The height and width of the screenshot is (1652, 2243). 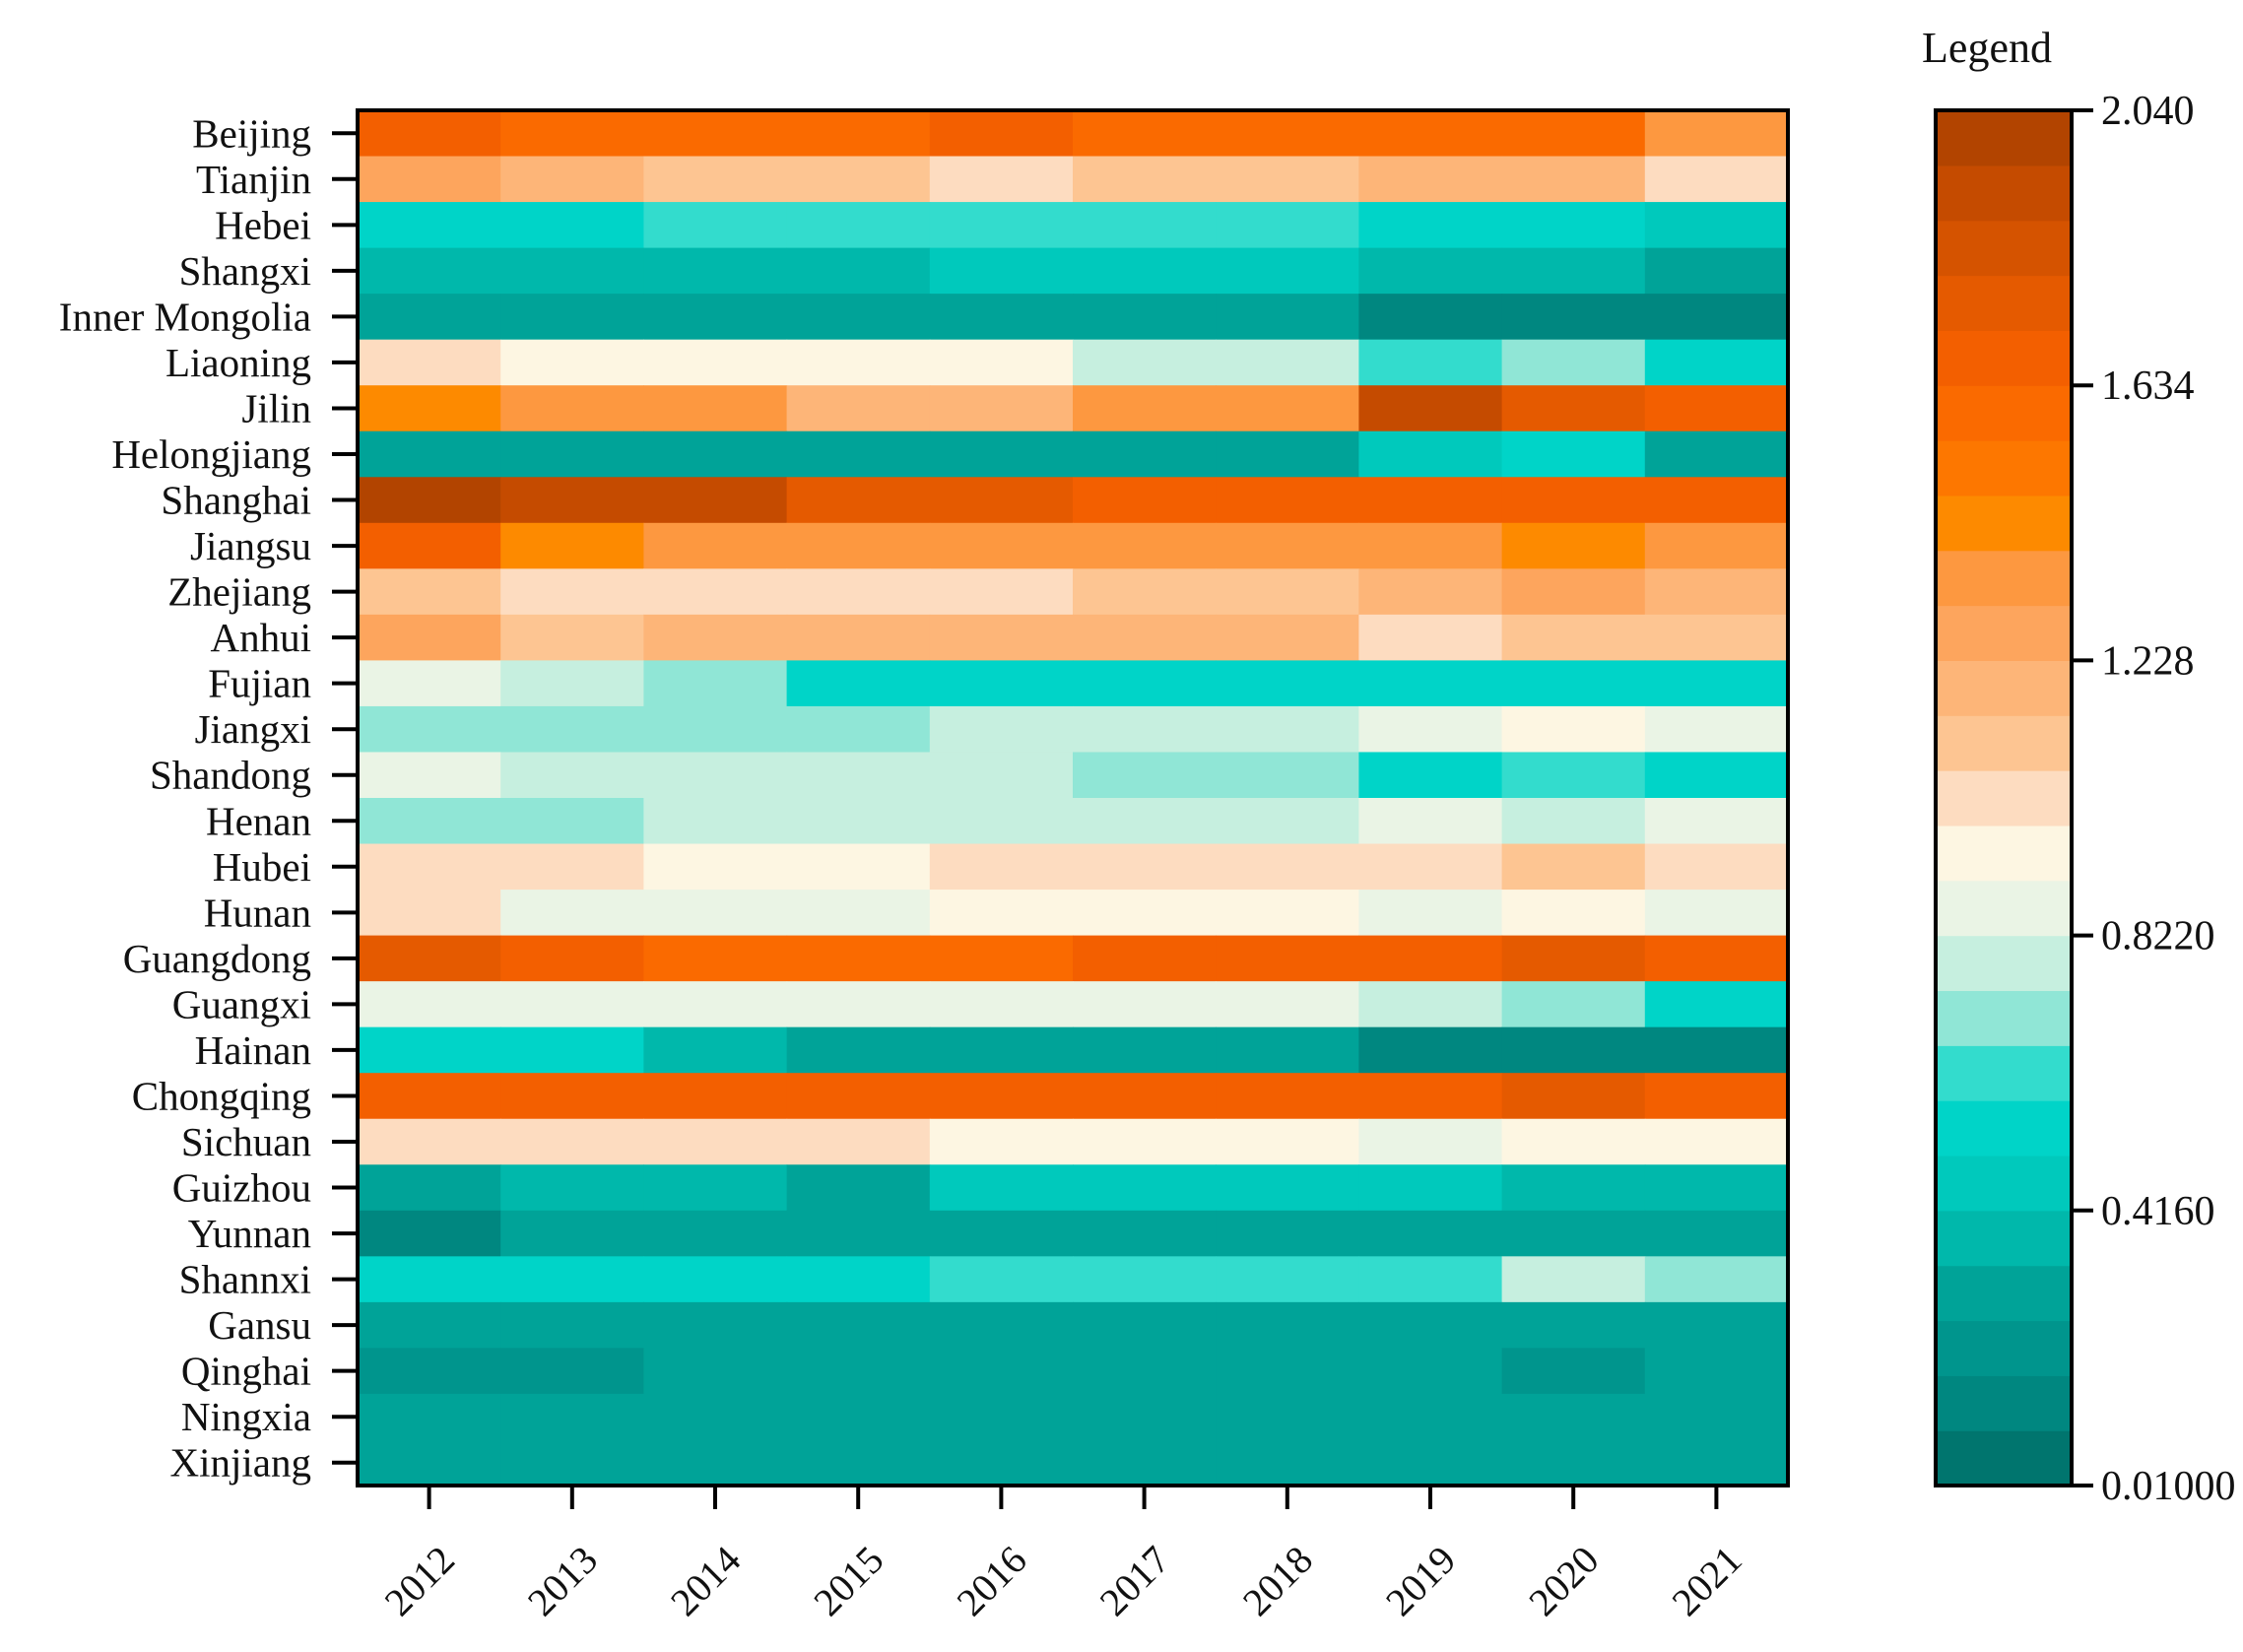 What do you see at coordinates (221, 1095) in the screenshot?
I see `y-tick-label: Chongqing` at bounding box center [221, 1095].